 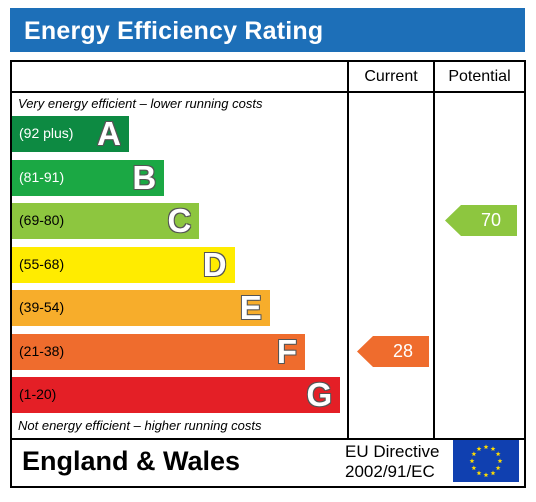 What do you see at coordinates (268, 462) in the screenshot?
I see `footer: England & Wales EU Directive 2002/91/EC` at bounding box center [268, 462].